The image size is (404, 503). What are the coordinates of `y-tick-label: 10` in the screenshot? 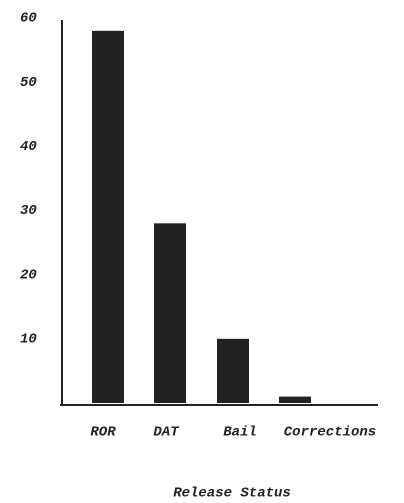 It's located at (28, 340).